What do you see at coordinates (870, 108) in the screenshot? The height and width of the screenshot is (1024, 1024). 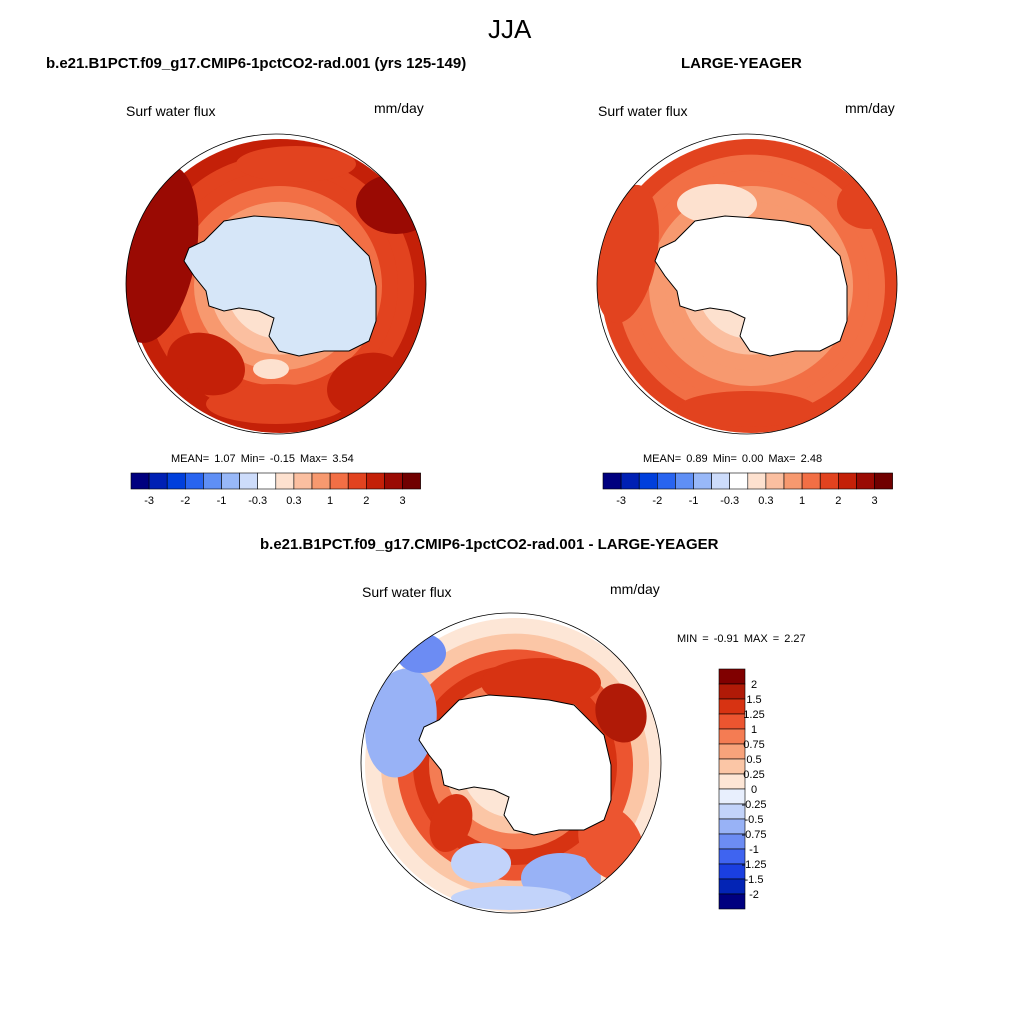 I see `panel-2-units-label: mm/day` at bounding box center [870, 108].